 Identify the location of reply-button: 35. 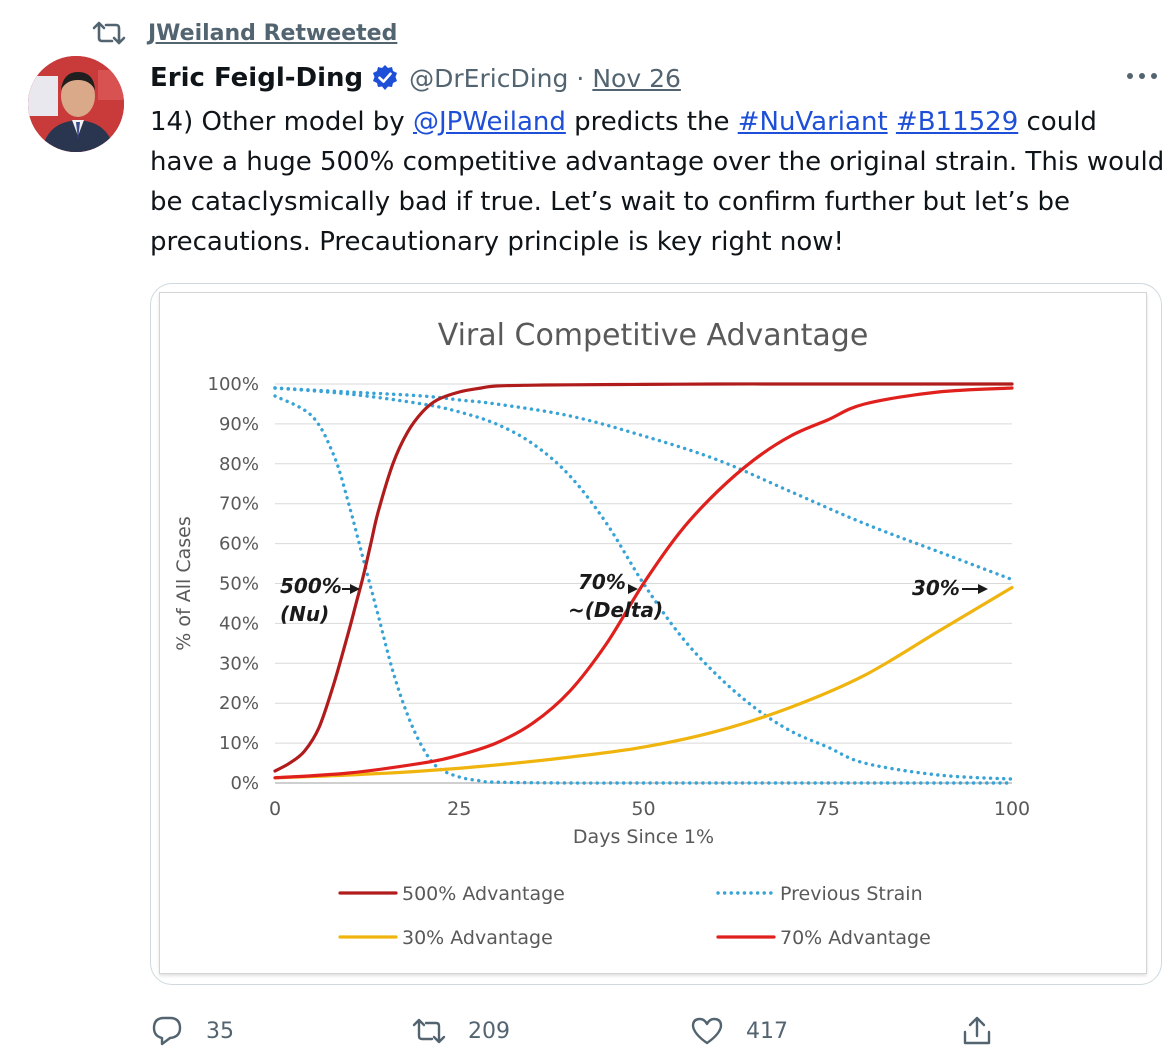
(192, 1031).